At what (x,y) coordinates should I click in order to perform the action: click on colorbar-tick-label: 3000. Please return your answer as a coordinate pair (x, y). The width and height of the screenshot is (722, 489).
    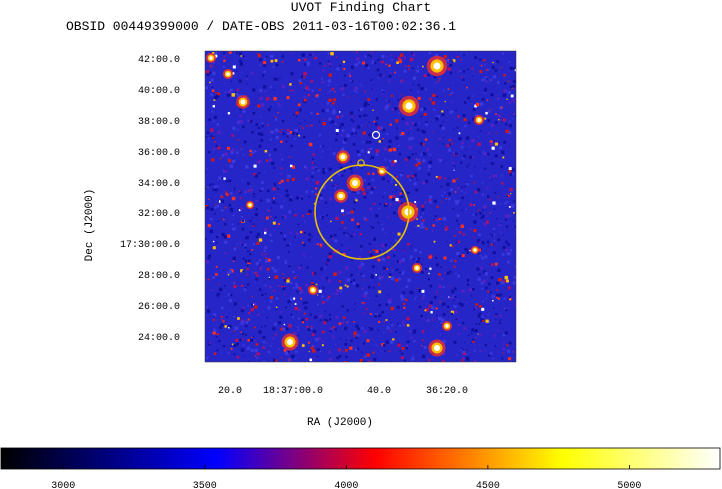
    Looking at the image, I should click on (63, 485).